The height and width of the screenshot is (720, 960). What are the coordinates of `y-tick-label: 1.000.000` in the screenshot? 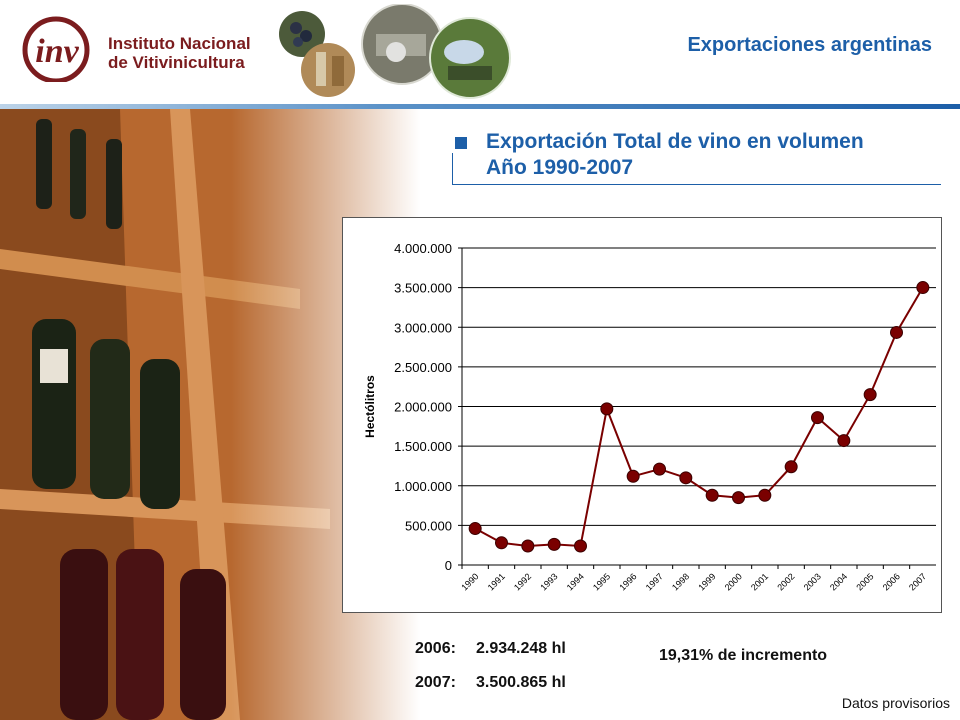 It's located at (423, 486).